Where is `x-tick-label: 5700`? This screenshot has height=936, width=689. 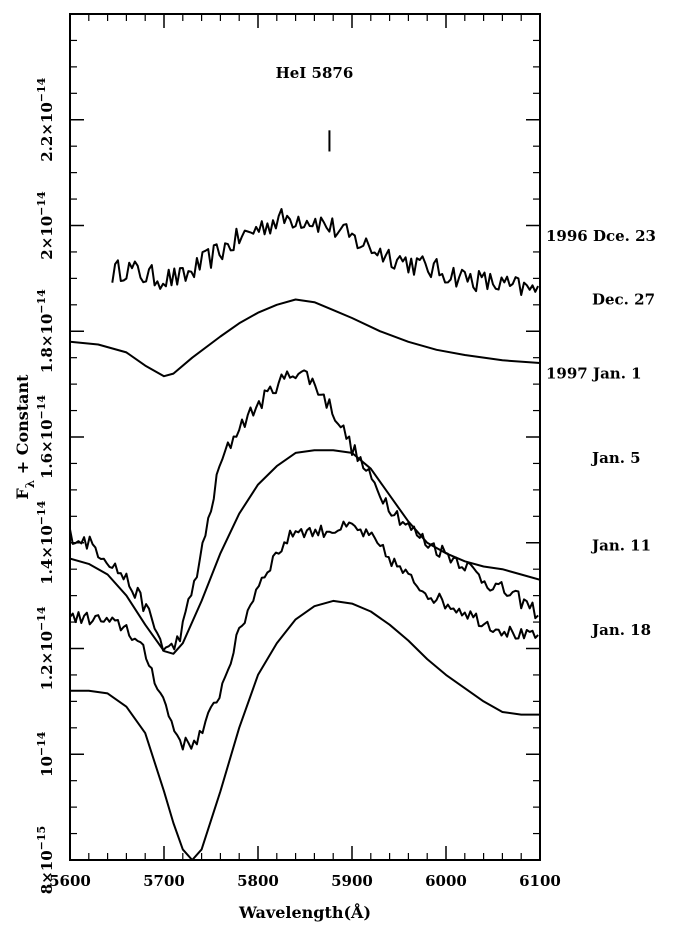
x-tick-label: 5700 is located at coordinates (164, 881).